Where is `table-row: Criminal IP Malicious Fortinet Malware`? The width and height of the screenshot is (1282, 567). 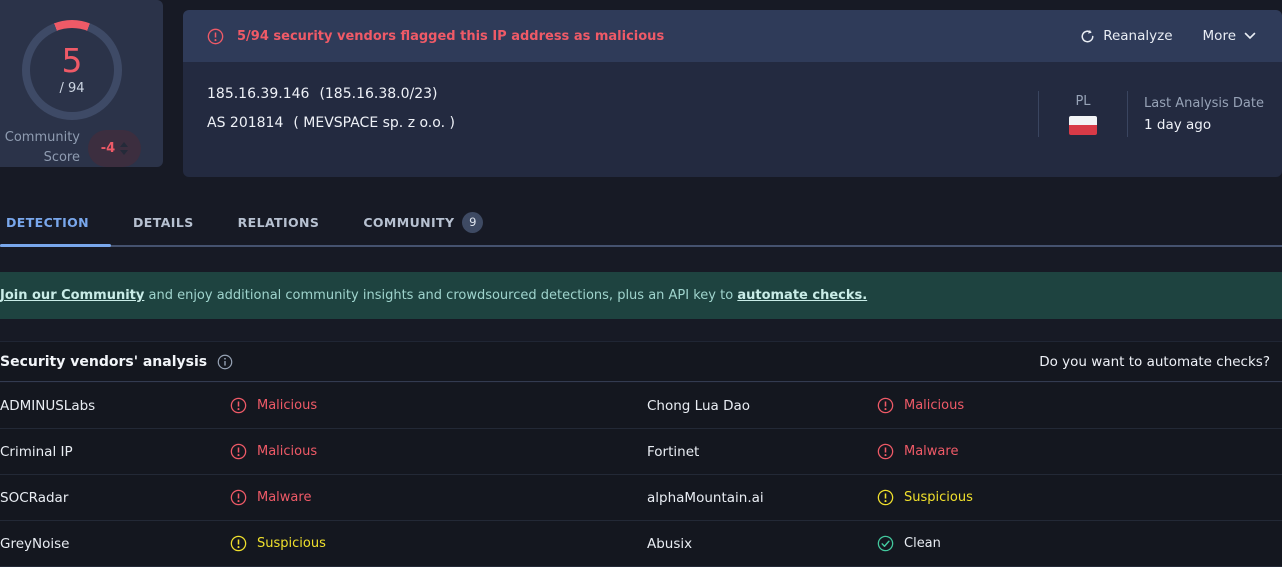
table-row: Criminal IP Malicious Fortinet Malware is located at coordinates (641, 452).